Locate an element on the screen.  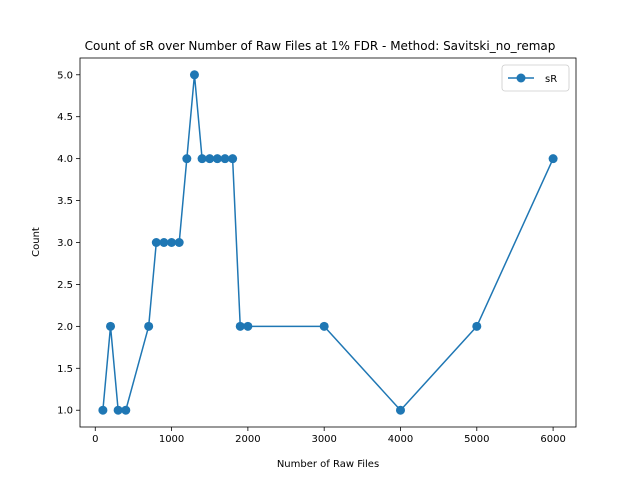
y-tick-label: 1.0 is located at coordinates (65, 411).